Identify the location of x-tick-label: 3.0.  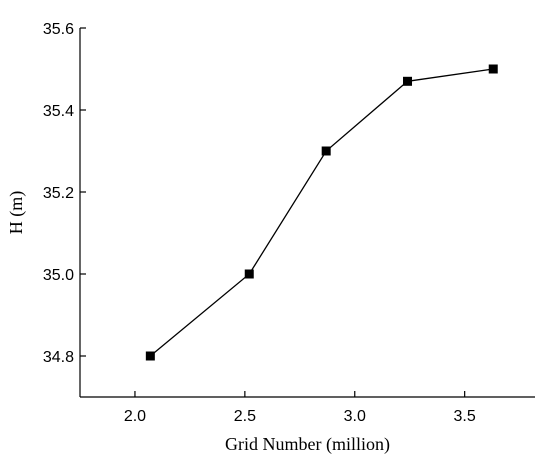
(355, 416).